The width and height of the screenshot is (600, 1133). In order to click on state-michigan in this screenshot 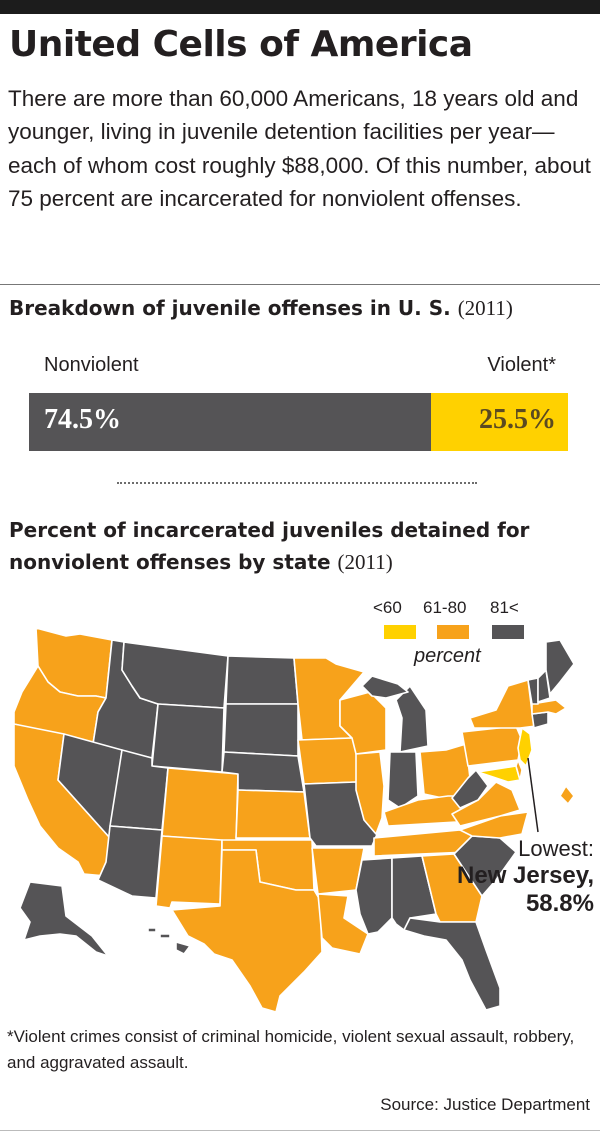, I will do `click(412, 719)`.